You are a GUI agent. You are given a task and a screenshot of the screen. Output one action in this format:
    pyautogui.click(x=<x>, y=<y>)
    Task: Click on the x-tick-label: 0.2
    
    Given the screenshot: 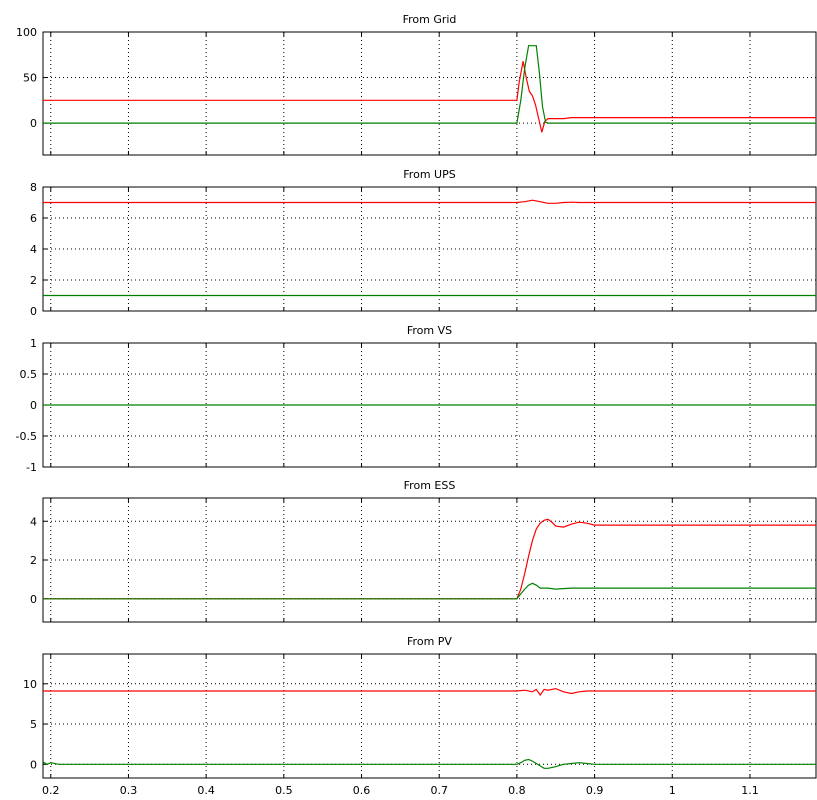 What is the action you would take?
    pyautogui.click(x=51, y=790)
    